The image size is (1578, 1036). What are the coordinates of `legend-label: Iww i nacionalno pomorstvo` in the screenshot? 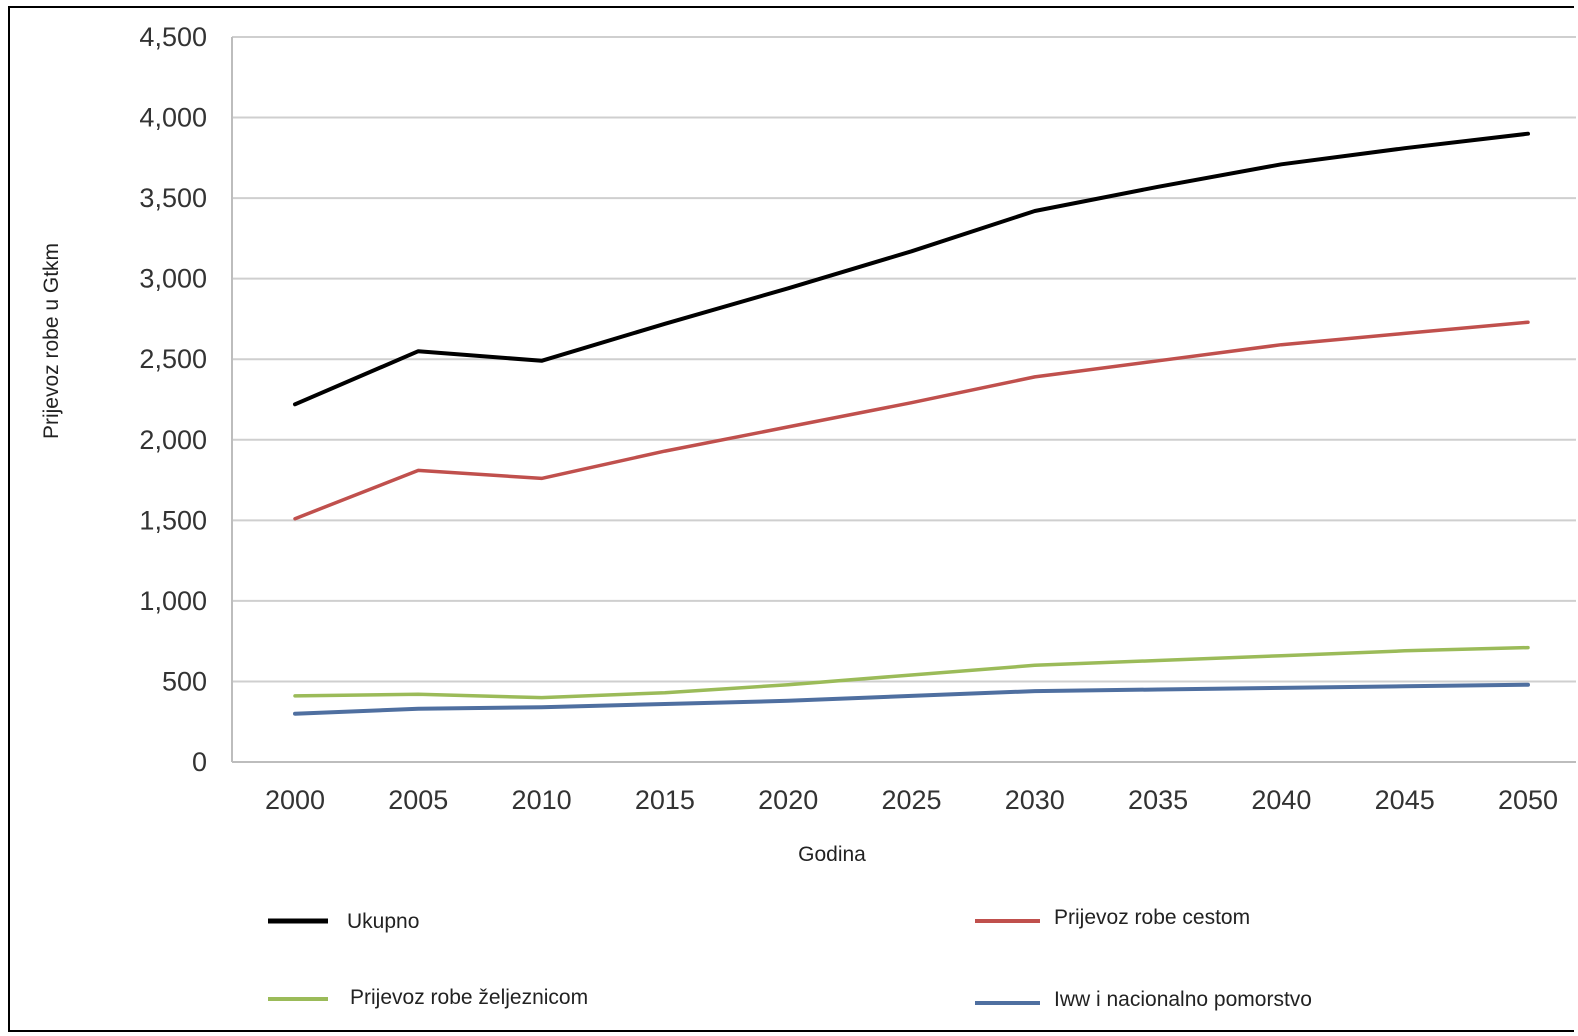 It's located at (1183, 999).